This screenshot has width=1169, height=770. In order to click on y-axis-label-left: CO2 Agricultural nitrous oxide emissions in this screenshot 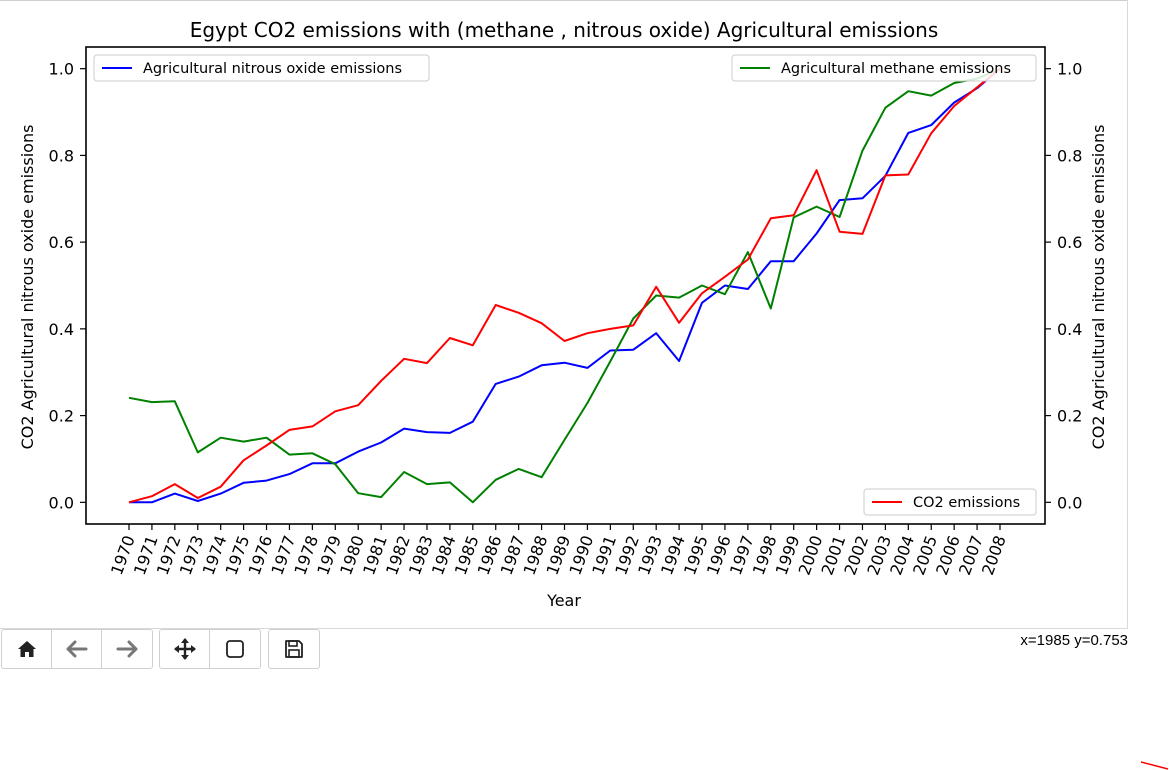, I will do `click(27, 287)`.